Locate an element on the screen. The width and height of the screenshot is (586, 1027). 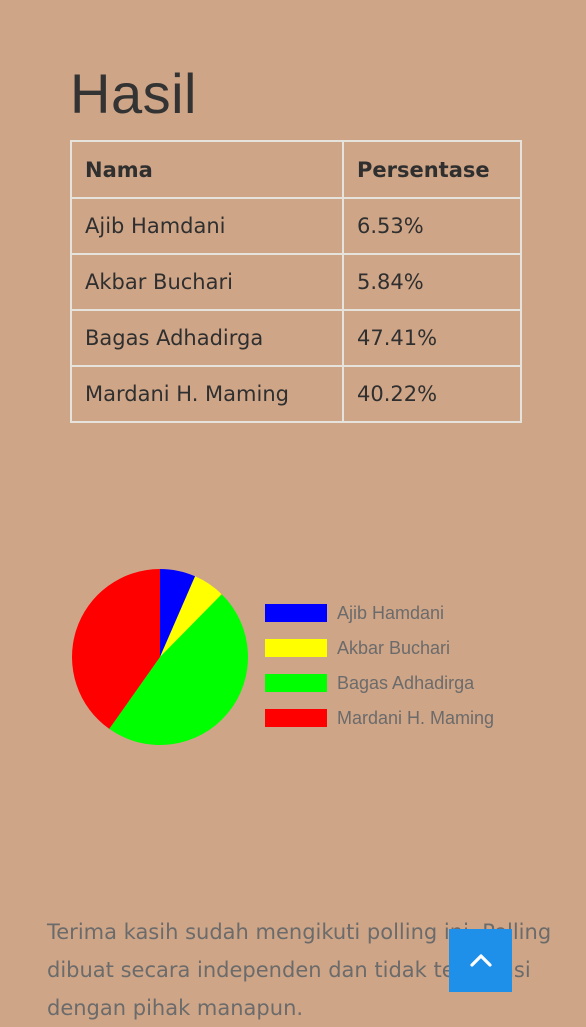
back-to-top-button is located at coordinates (480, 960).